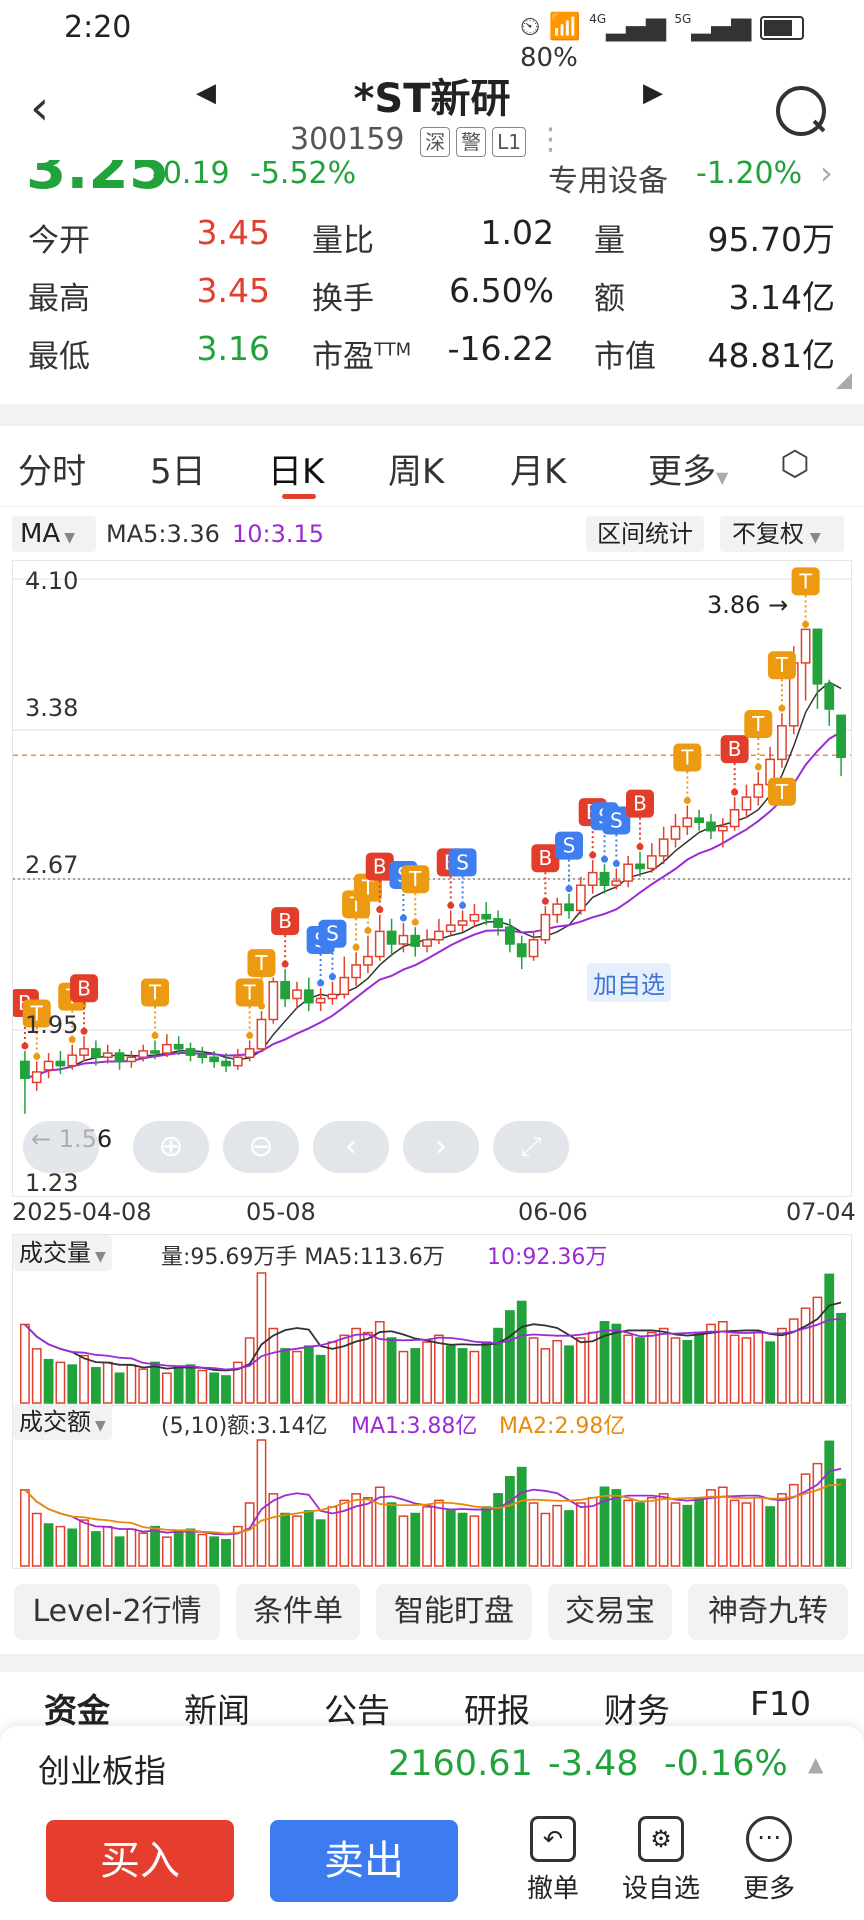  Describe the element at coordinates (59, 241) in the screenshot. I see `label-open: 今开` at that location.